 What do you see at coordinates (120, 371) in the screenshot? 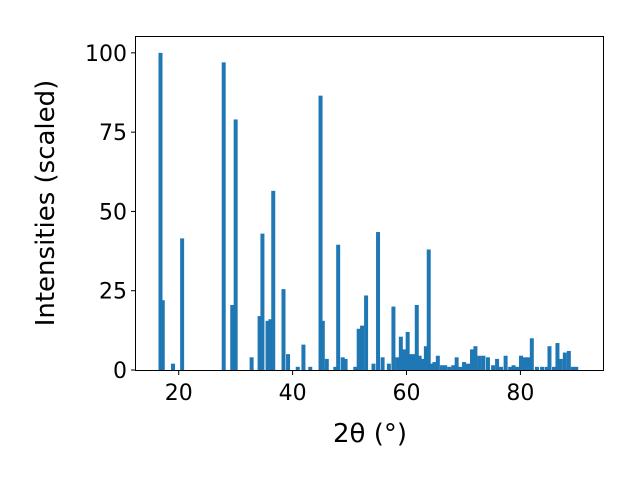
I see `y-tick-label: 0` at bounding box center [120, 371].